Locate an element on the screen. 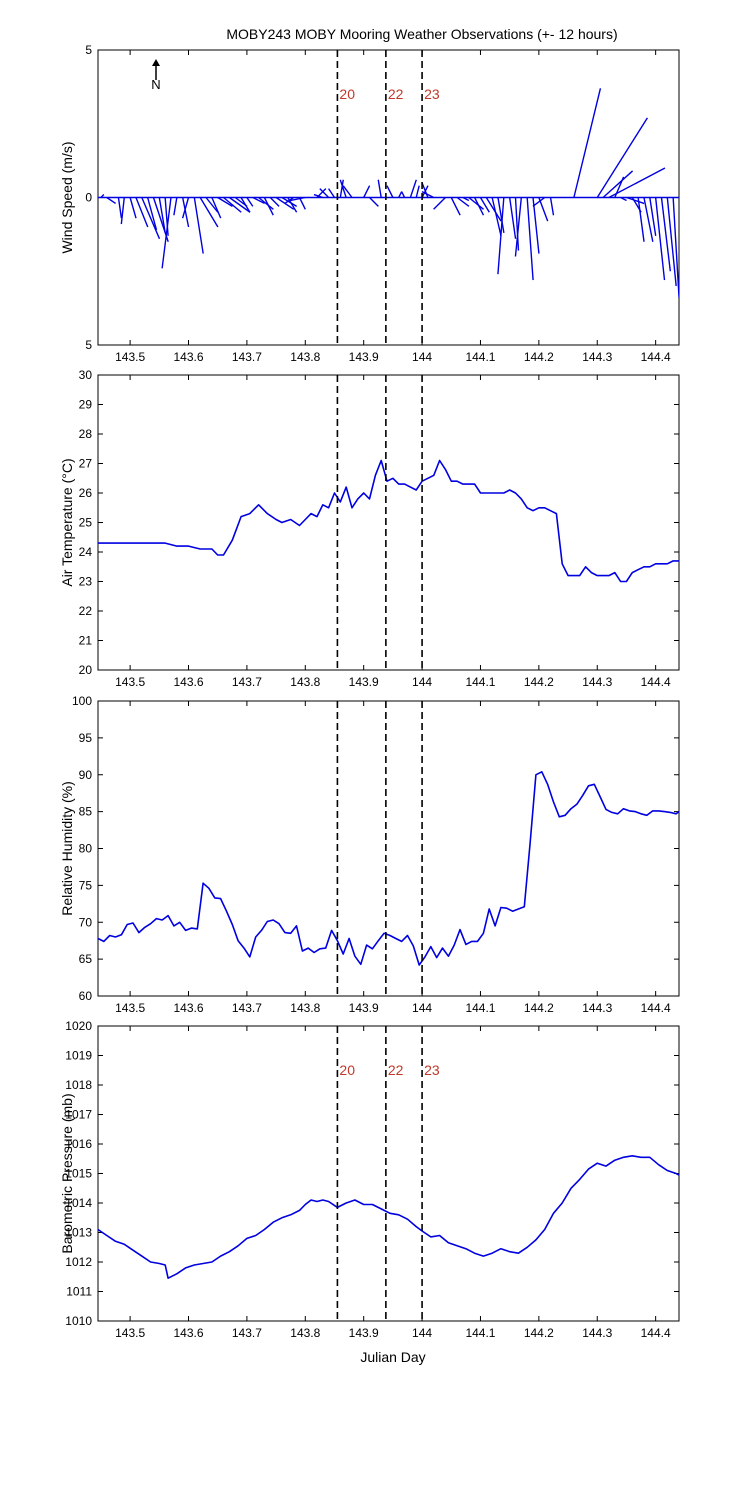 Image resolution: width=750 pixels, height=1500 pixels. air-temperature-y-tick-label: 27 is located at coordinates (86, 464).